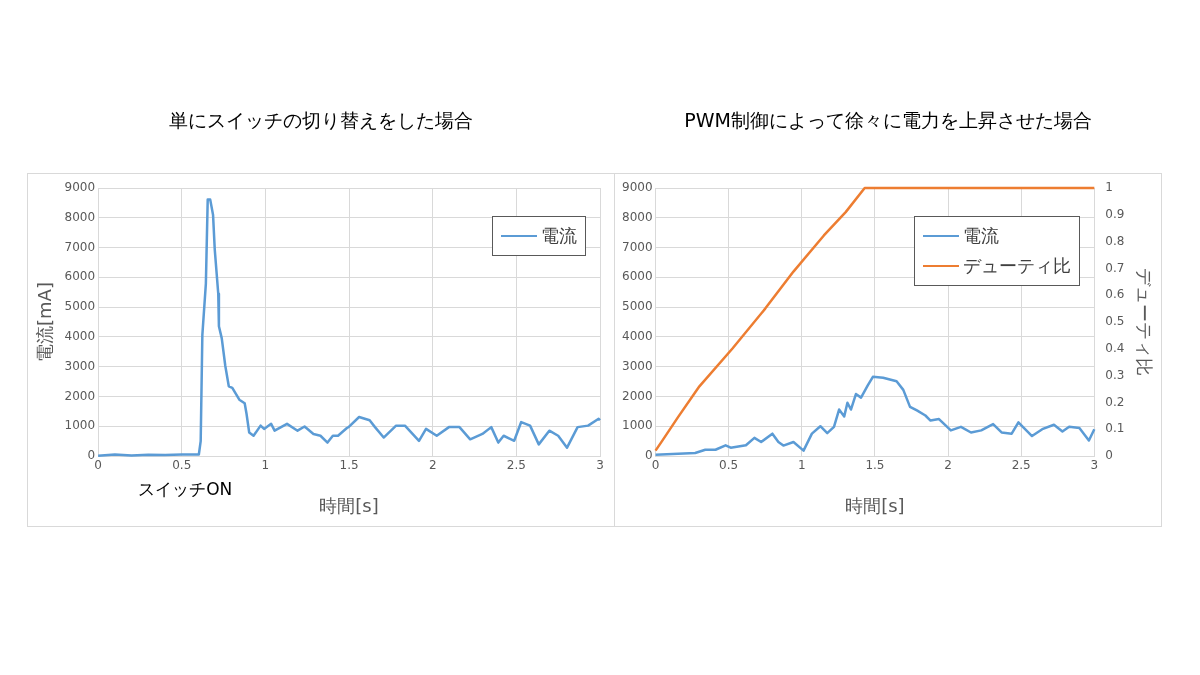  Describe the element at coordinates (45, 322) in the screenshot. I see `y-axis-title: 電流[mA]` at that location.